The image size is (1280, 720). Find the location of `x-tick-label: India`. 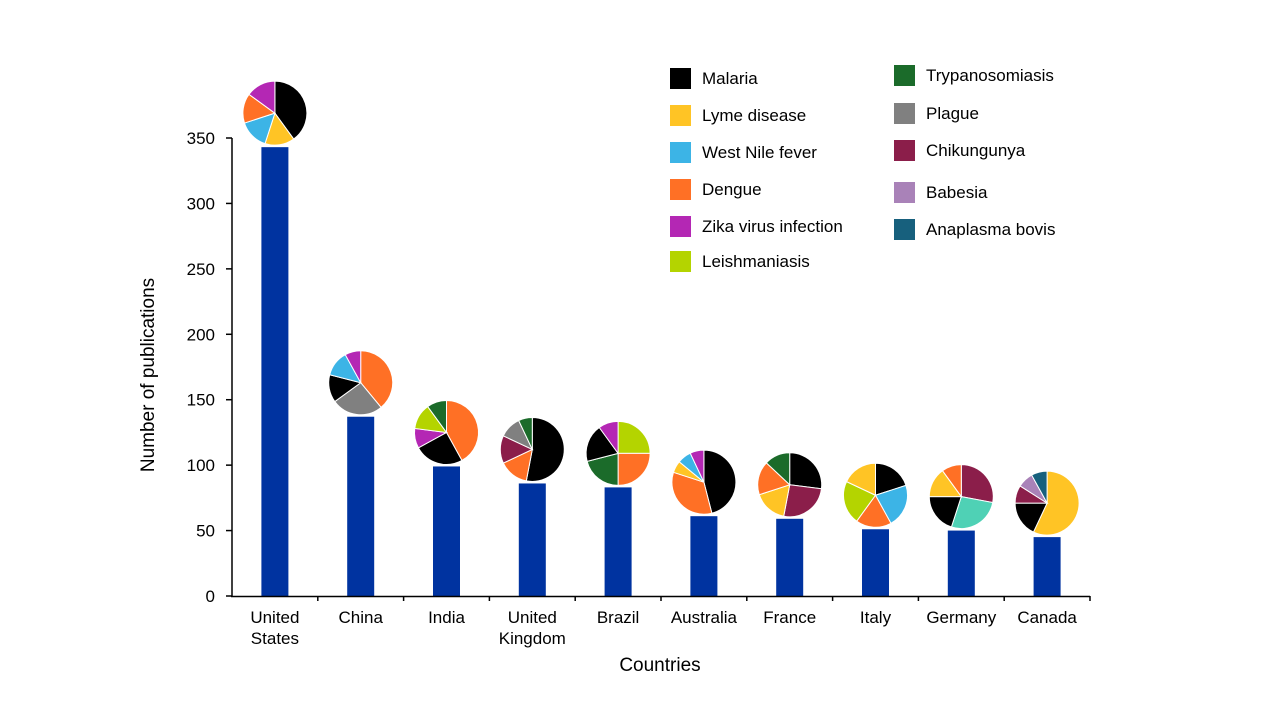

x-tick-label: India is located at coordinates (446, 617).